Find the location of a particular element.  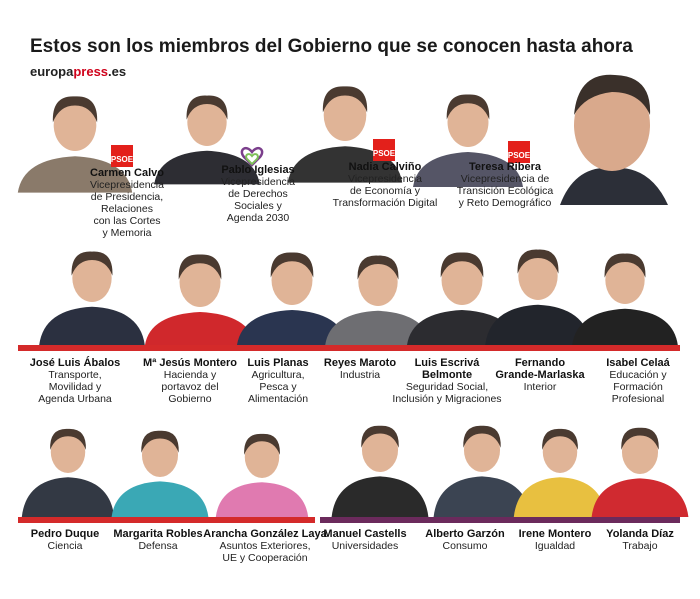

member-caption: Margarita Robles Defensa is located at coordinates (157, 540).